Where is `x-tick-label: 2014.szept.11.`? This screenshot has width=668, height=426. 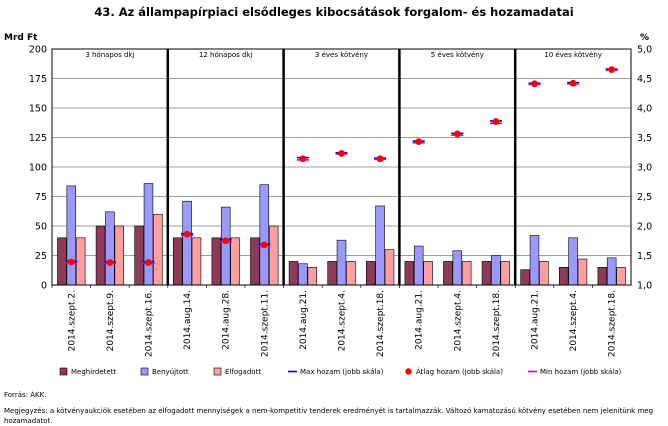 x-tick-label: 2014.szept.11. is located at coordinates (265, 323).